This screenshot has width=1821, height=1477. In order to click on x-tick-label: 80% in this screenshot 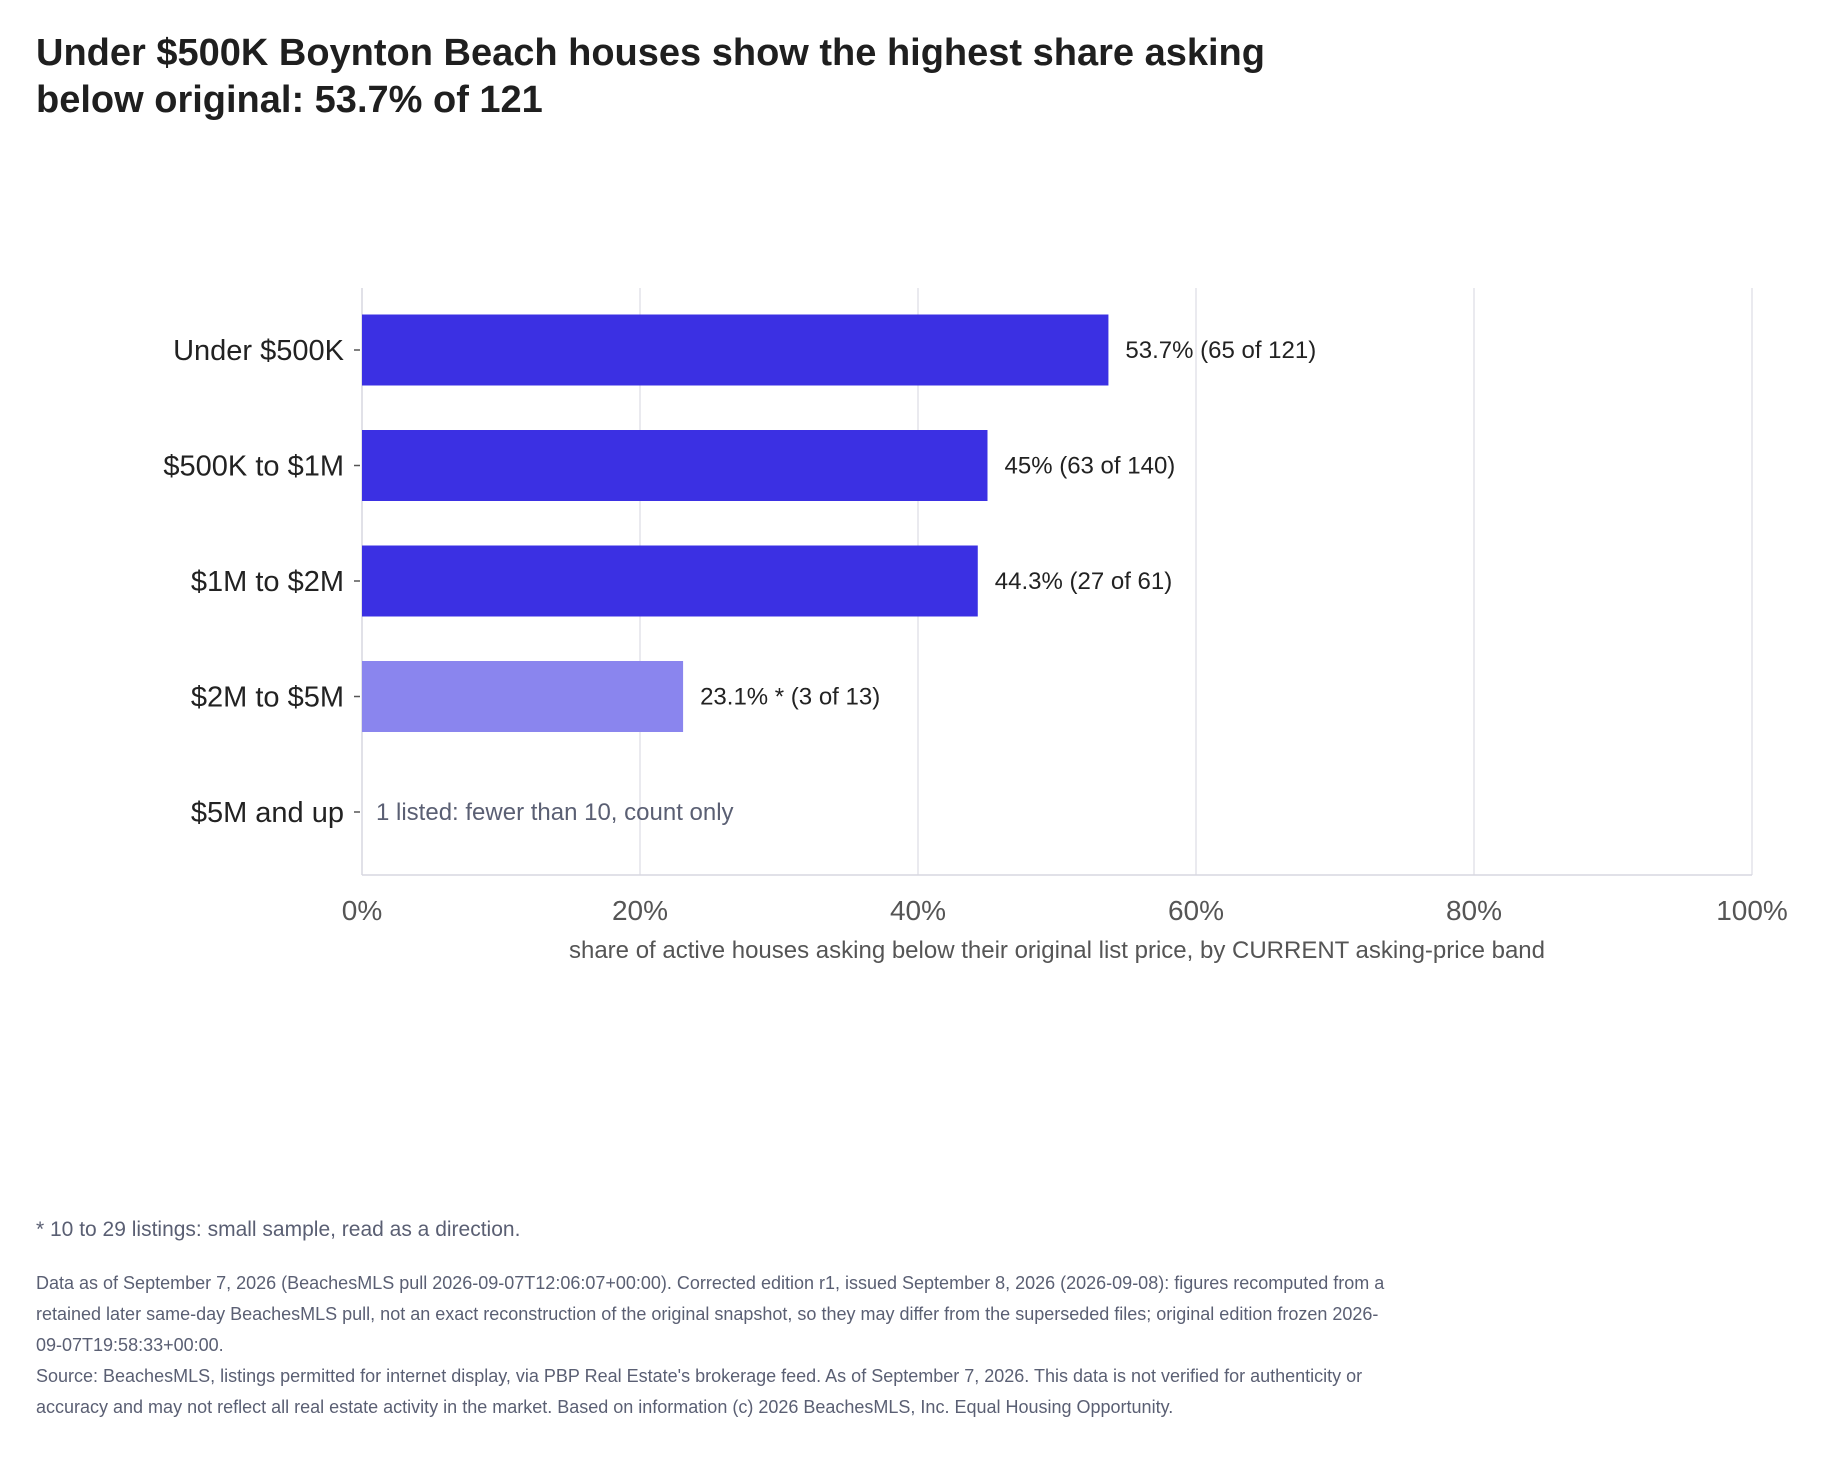, I will do `click(1474, 910)`.